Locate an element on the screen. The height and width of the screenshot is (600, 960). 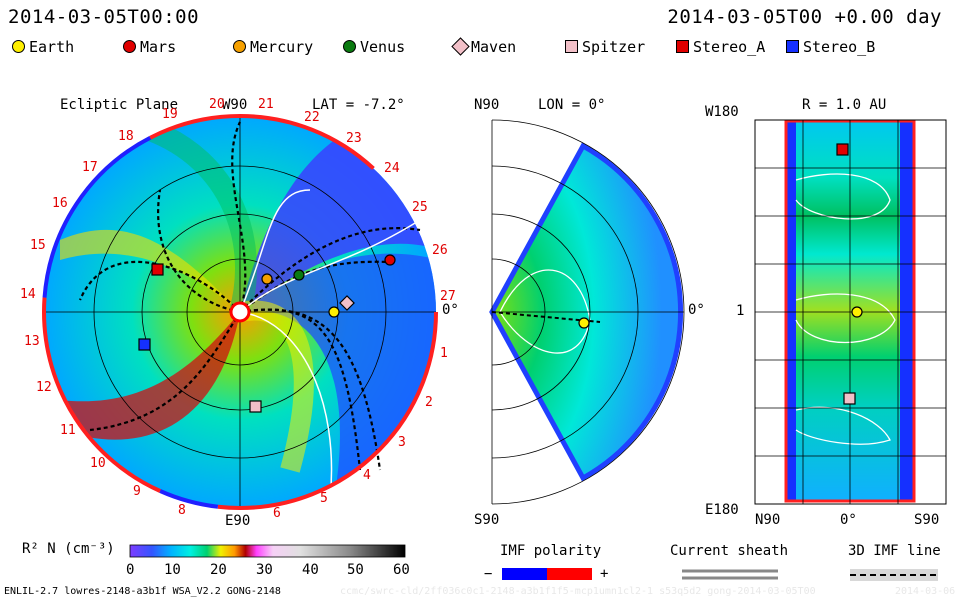
sector-label: 11 is located at coordinates (68, 430).